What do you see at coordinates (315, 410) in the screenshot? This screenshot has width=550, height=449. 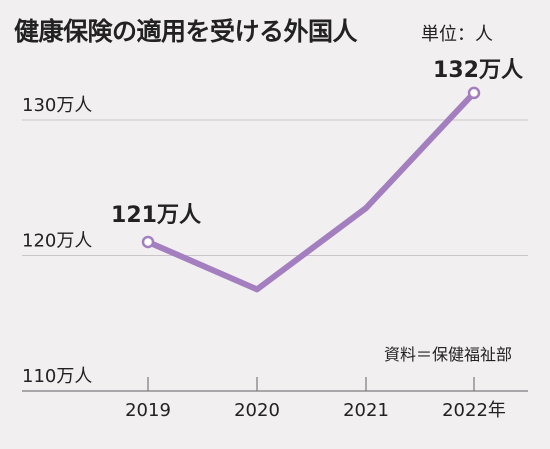 I see `x-axis-labels: 2019 2020 2021 2022年` at bounding box center [315, 410].